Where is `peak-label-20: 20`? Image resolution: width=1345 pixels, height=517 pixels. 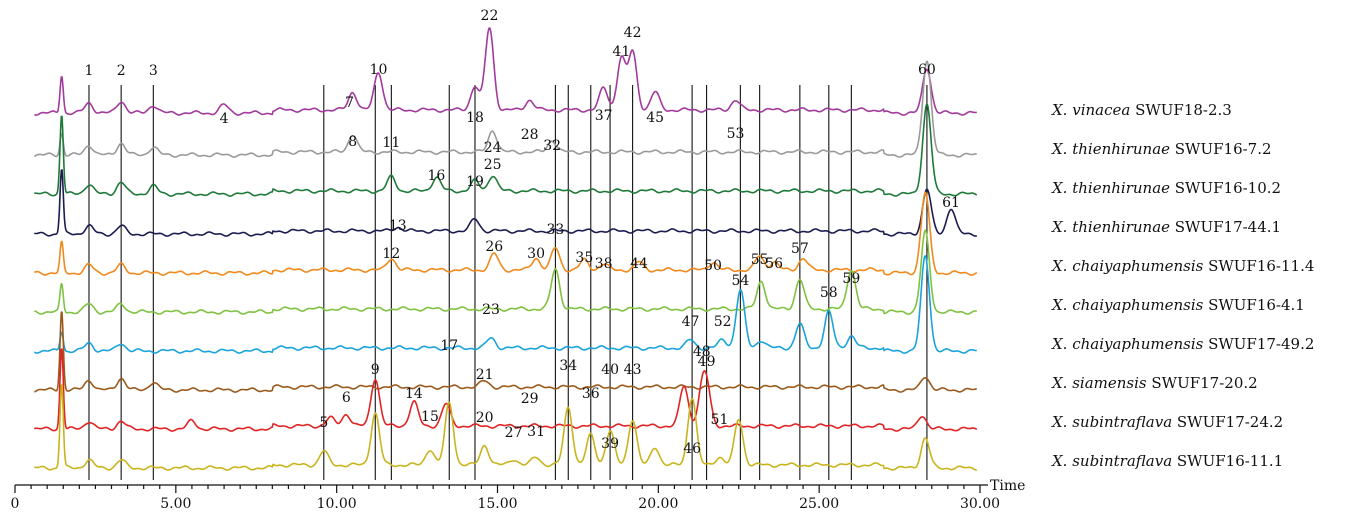
peak-label-20: 20 is located at coordinates (485, 418).